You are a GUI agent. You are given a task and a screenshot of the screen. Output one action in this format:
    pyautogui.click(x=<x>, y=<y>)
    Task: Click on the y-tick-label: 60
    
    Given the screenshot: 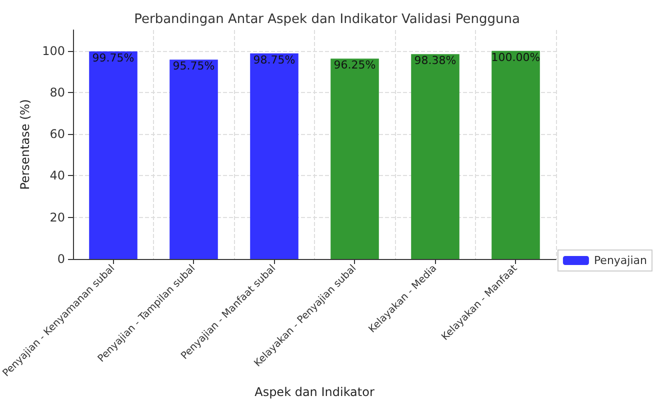 What is the action you would take?
    pyautogui.click(x=57, y=134)
    